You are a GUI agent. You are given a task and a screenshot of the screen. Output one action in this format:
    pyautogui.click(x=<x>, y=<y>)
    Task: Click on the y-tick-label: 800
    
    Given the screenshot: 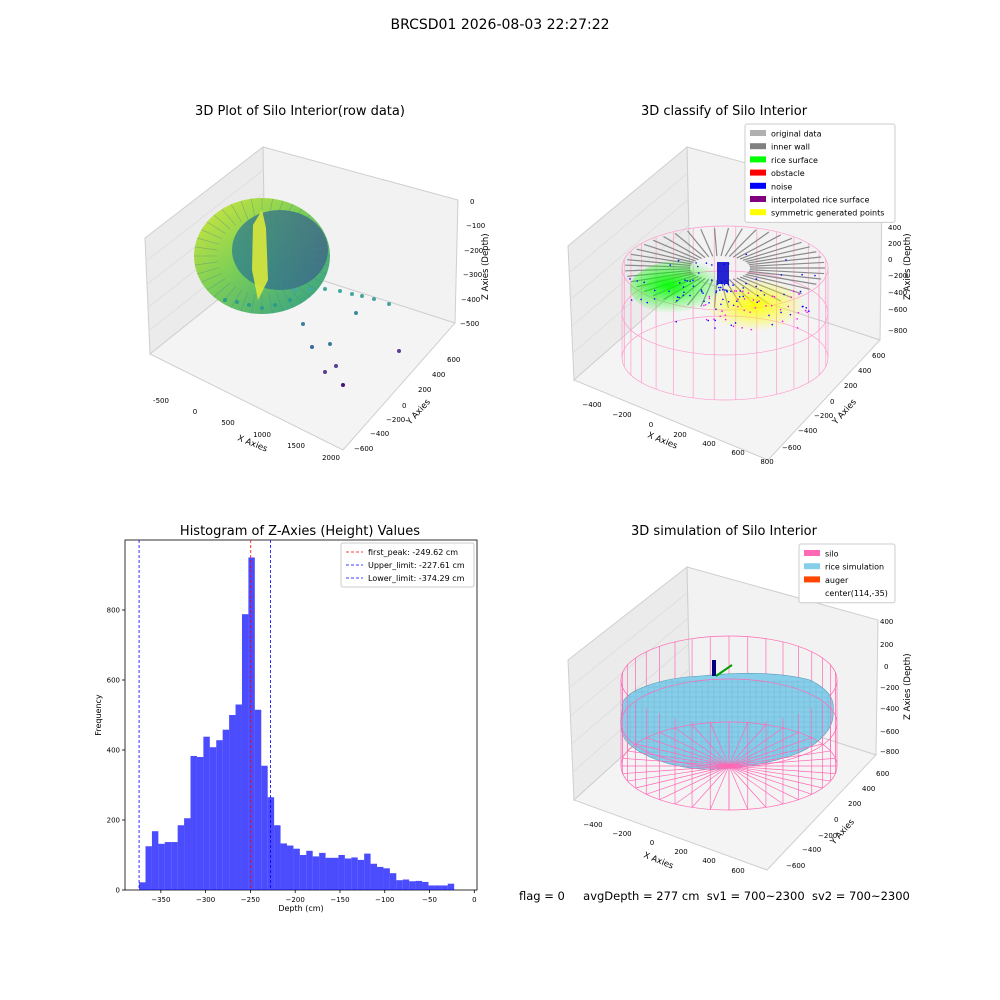 What is the action you would take?
    pyautogui.click(x=113, y=611)
    